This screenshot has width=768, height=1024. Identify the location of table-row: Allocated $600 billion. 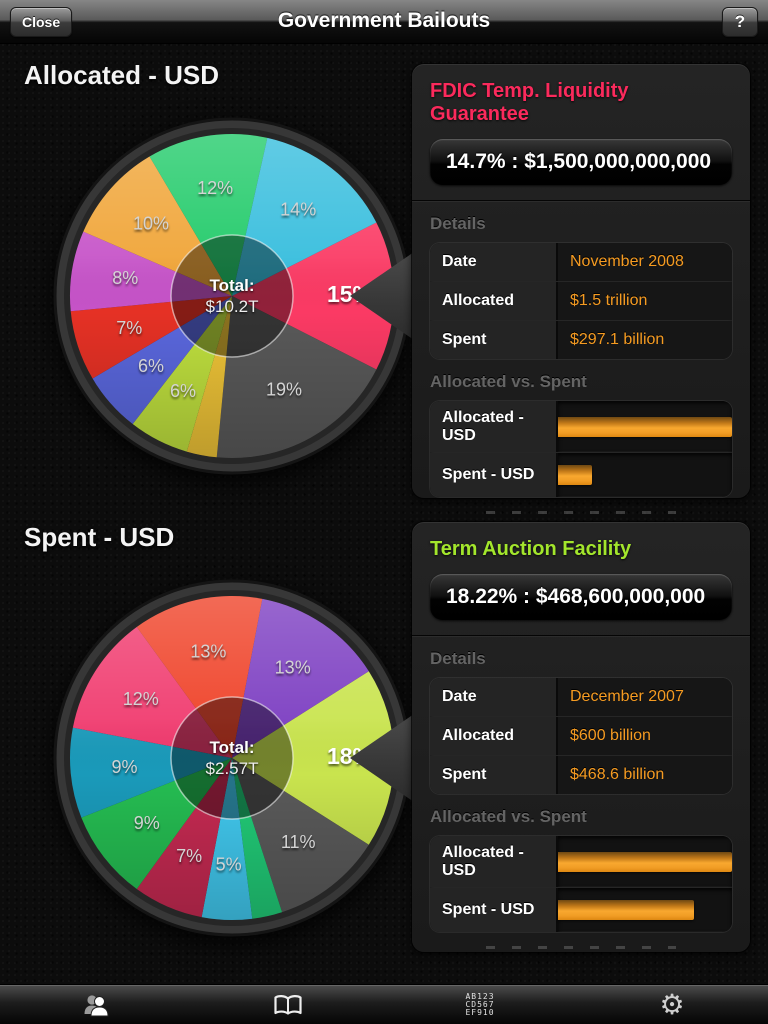
(581, 736).